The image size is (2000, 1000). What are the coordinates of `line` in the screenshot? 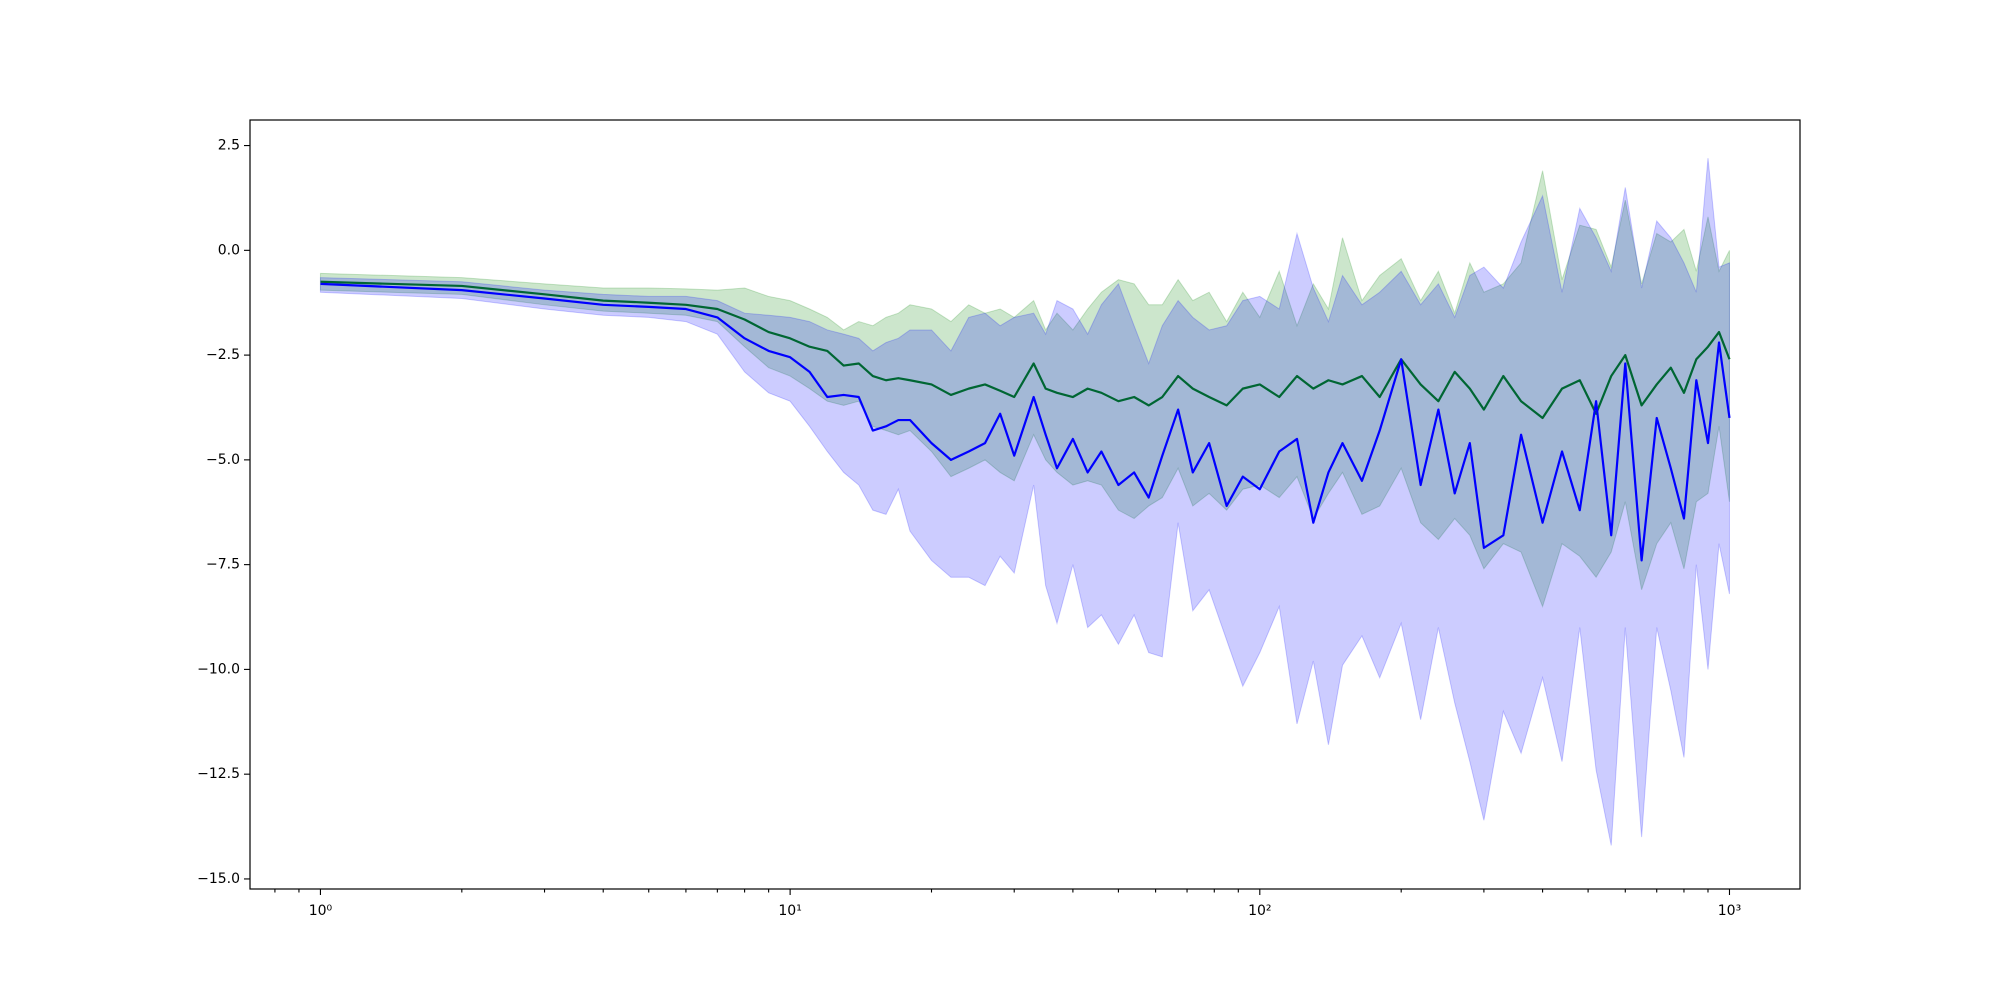 It's located at (1025, 350).